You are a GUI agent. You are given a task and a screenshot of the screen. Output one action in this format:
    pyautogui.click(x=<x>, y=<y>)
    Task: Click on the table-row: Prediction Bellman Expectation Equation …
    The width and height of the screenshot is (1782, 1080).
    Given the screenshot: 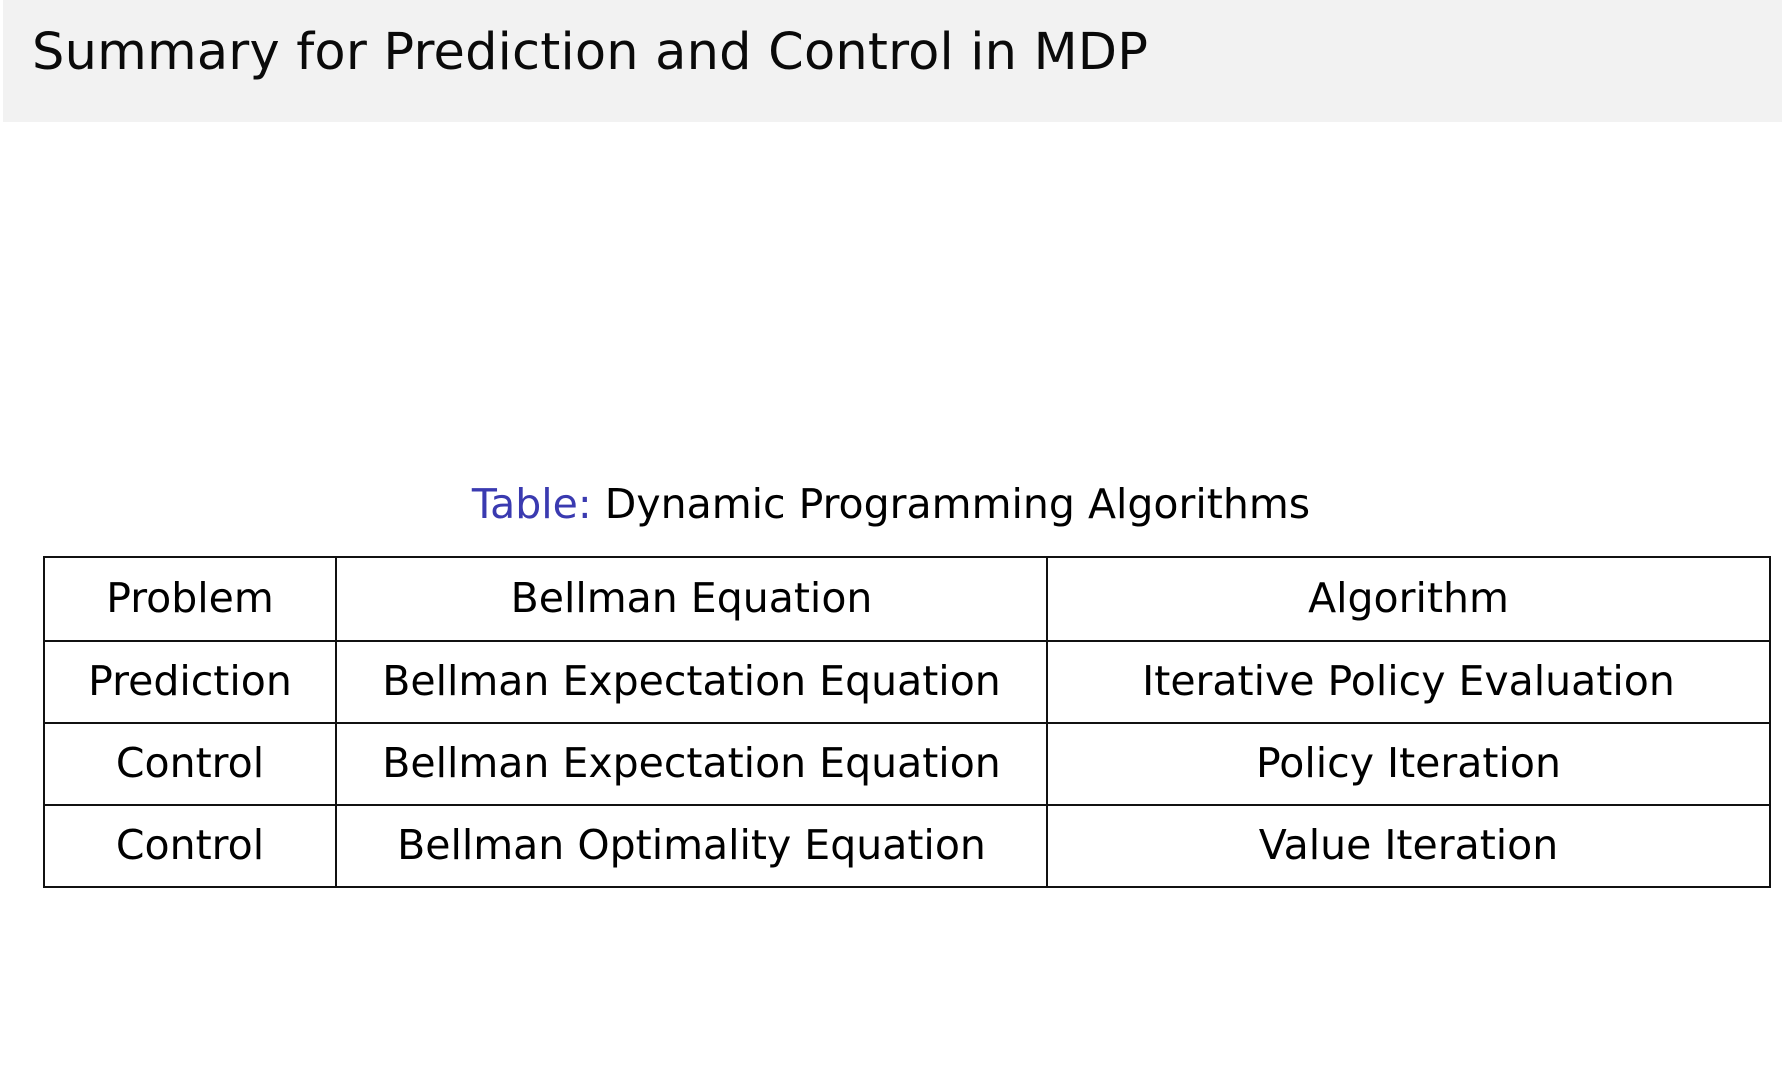 What is the action you would take?
    pyautogui.click(x=907, y=682)
    